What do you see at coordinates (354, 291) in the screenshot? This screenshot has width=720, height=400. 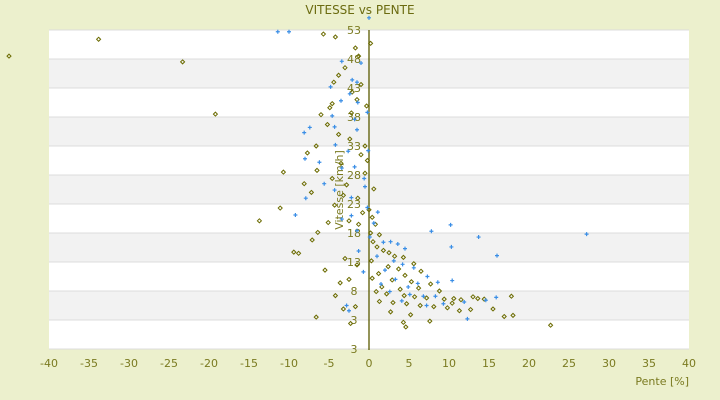 I see `y-tick-label: 8` at bounding box center [354, 291].